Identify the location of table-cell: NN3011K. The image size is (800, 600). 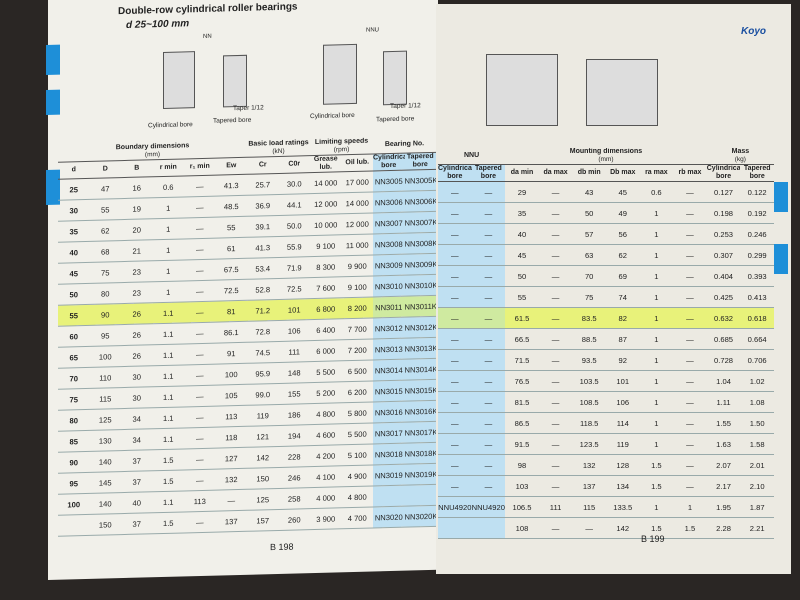
(420, 306).